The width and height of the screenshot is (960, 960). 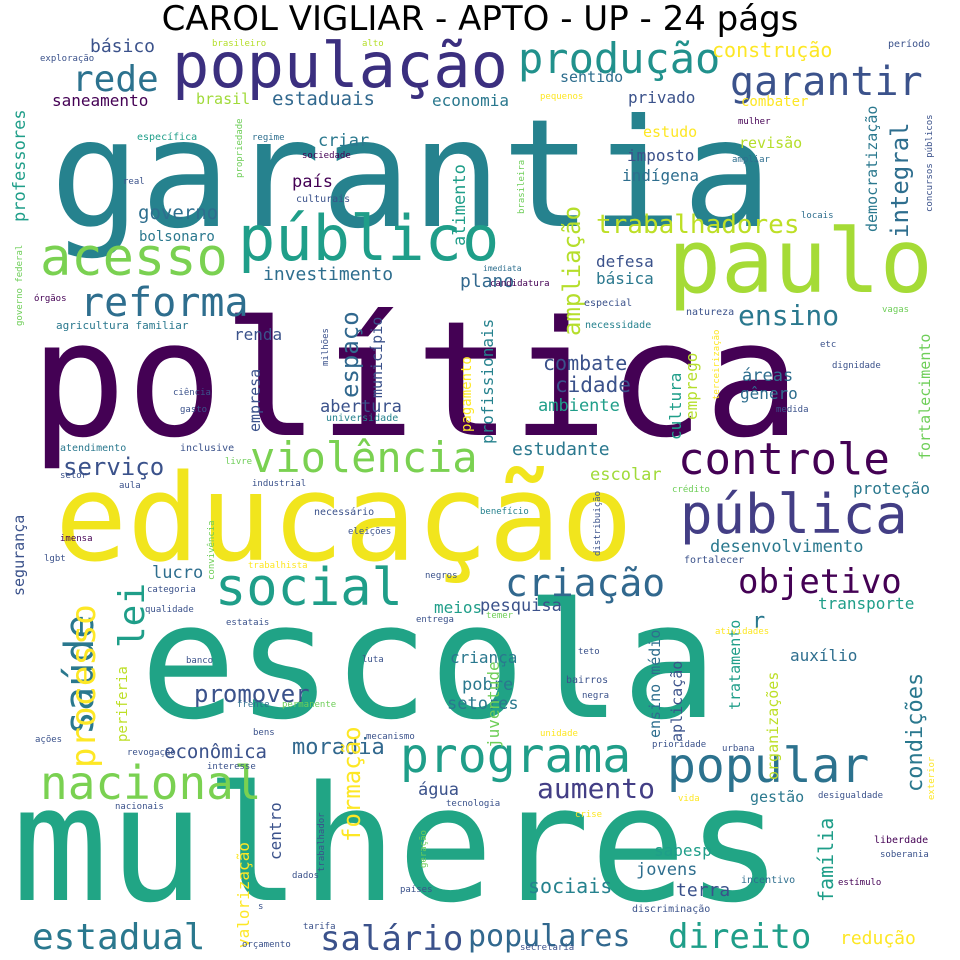 I want to click on word-geracao: geração, so click(x=424, y=849).